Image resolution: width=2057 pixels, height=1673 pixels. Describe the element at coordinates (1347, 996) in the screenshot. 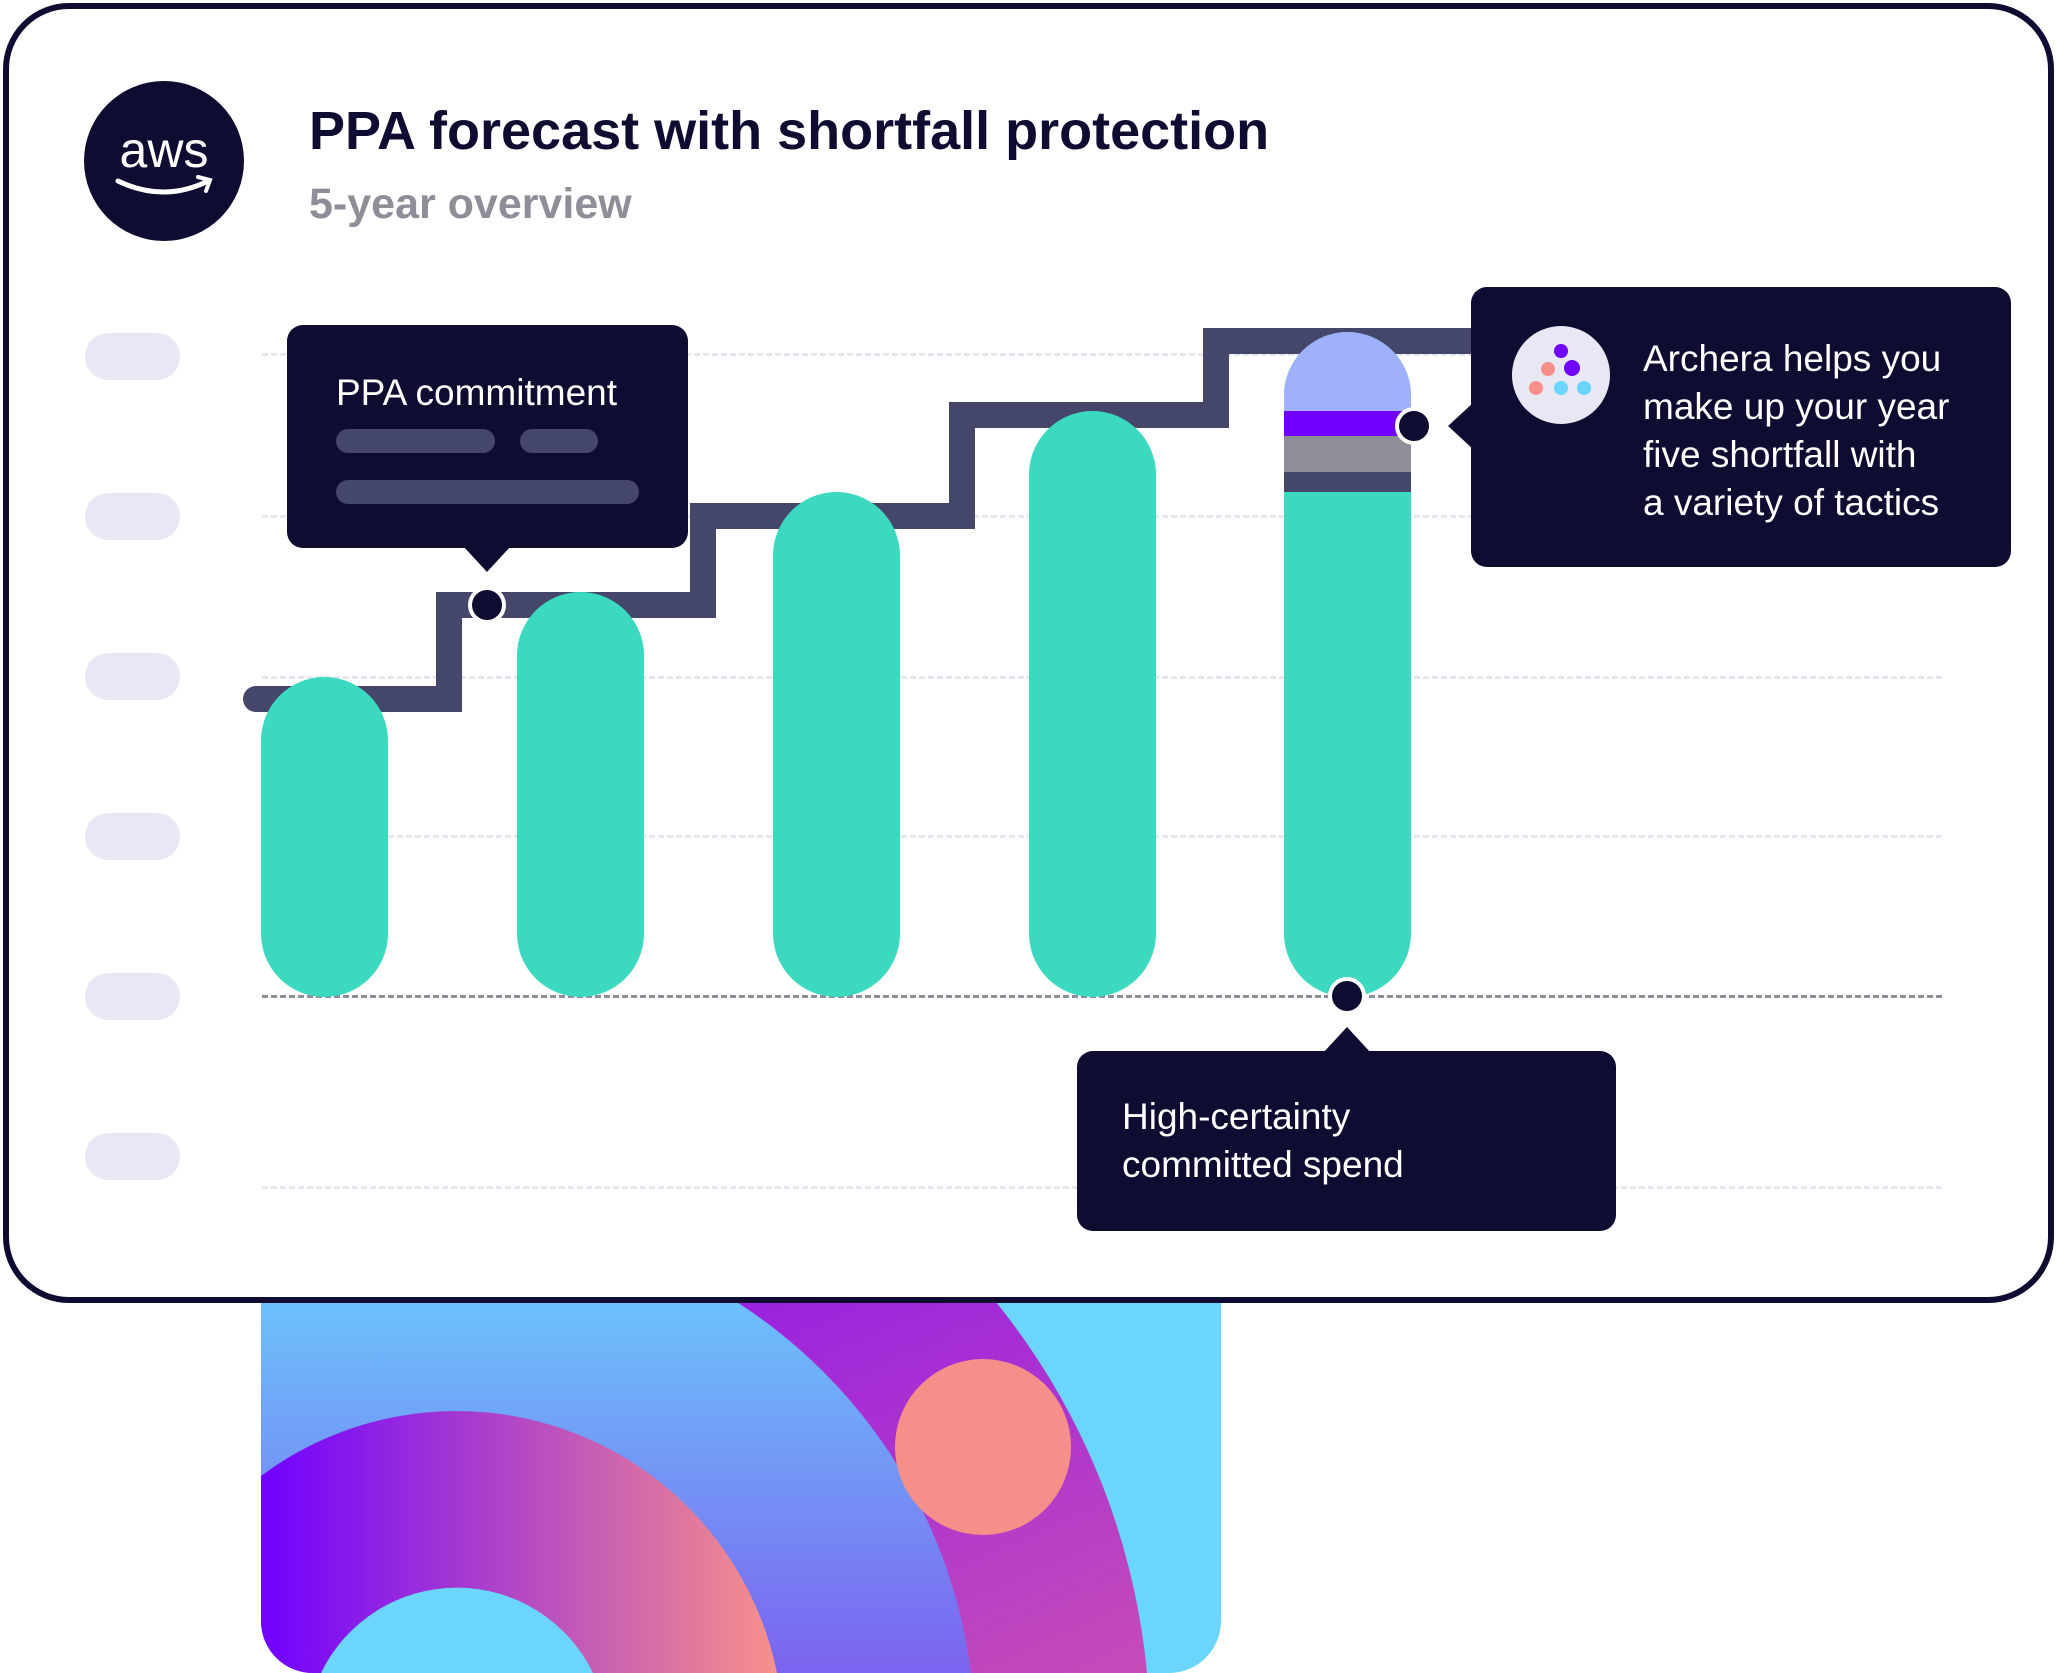

I see `committed-spend-point-marker` at that location.